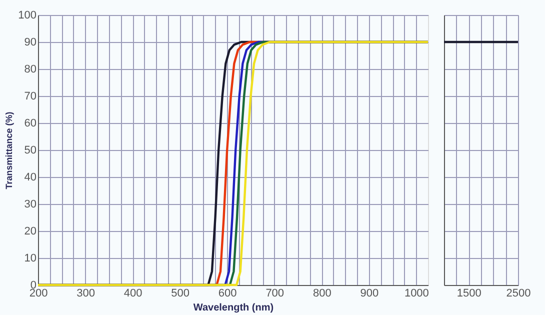 The height and width of the screenshot is (330, 560). What do you see at coordinates (30, 258) in the screenshot?
I see `y-tick-label: 10` at bounding box center [30, 258].